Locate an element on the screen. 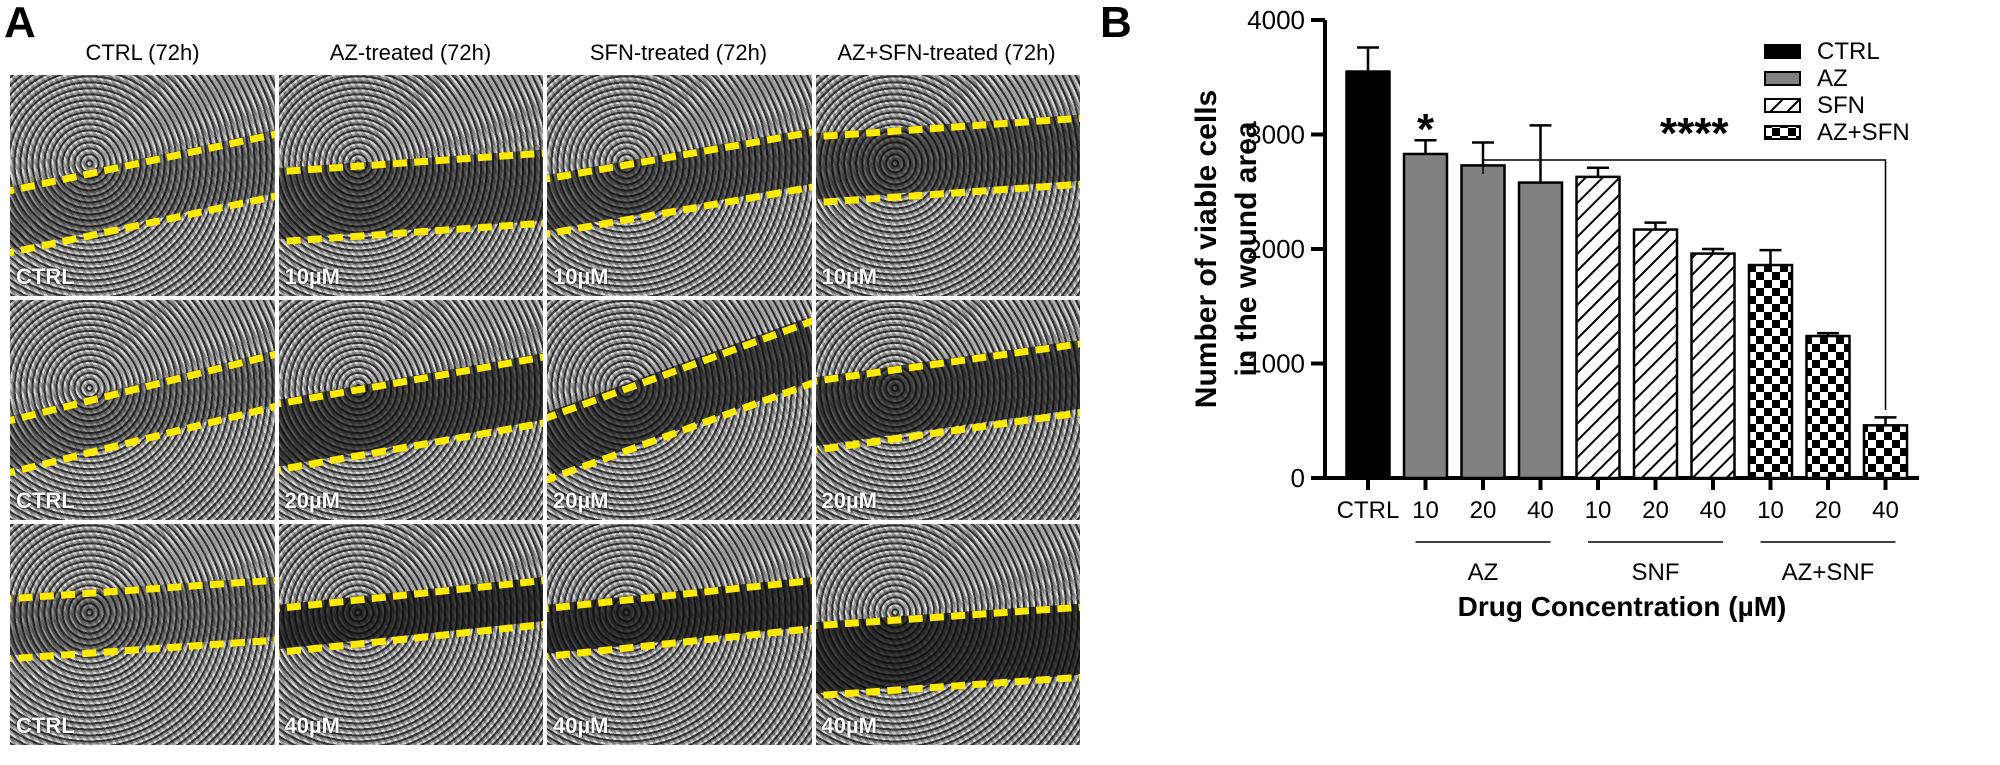 Image resolution: width=2000 pixels, height=765 pixels. legend-label: SFN is located at coordinates (1841, 105).